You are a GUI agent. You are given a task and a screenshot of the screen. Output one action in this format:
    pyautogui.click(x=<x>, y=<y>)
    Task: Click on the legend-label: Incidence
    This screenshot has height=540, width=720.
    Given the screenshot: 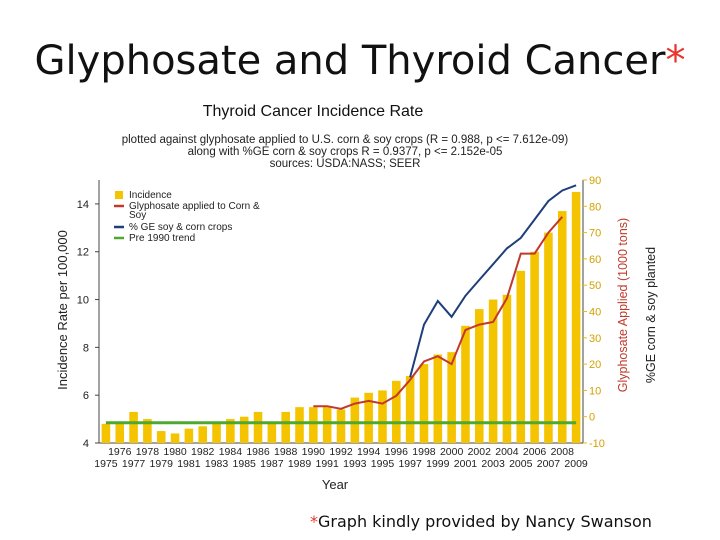 What is the action you would take?
    pyautogui.click(x=150, y=195)
    